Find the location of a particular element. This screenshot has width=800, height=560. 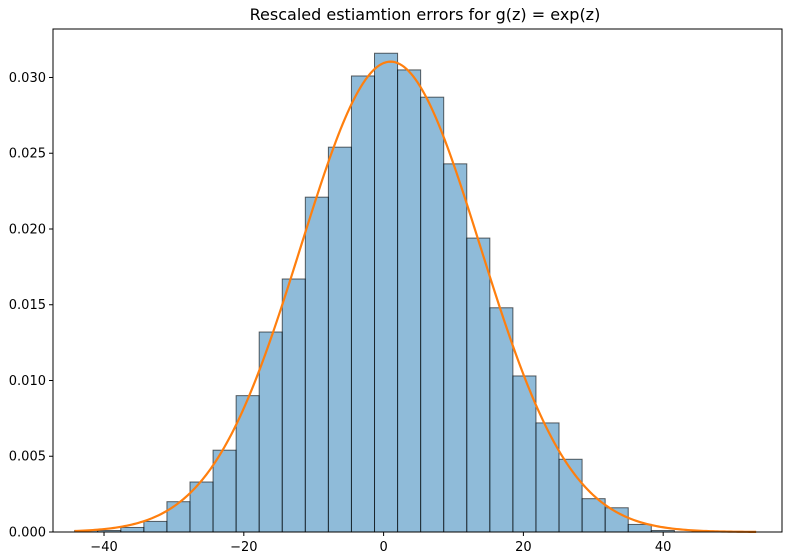

y-tick-label: 0.025 is located at coordinates (27, 154).